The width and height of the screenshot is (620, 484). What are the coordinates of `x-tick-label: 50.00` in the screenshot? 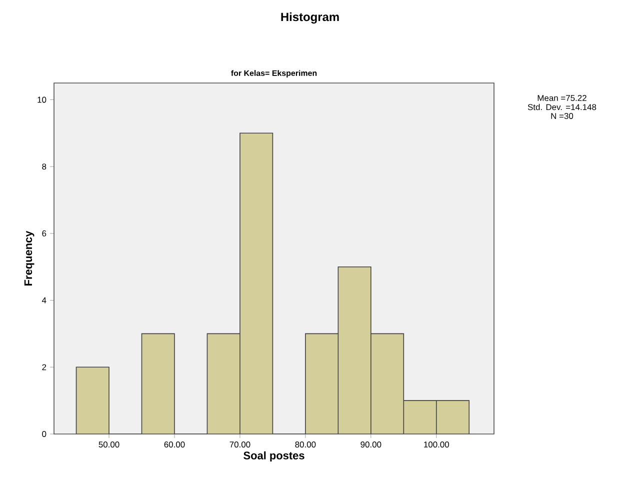 It's located at (109, 445).